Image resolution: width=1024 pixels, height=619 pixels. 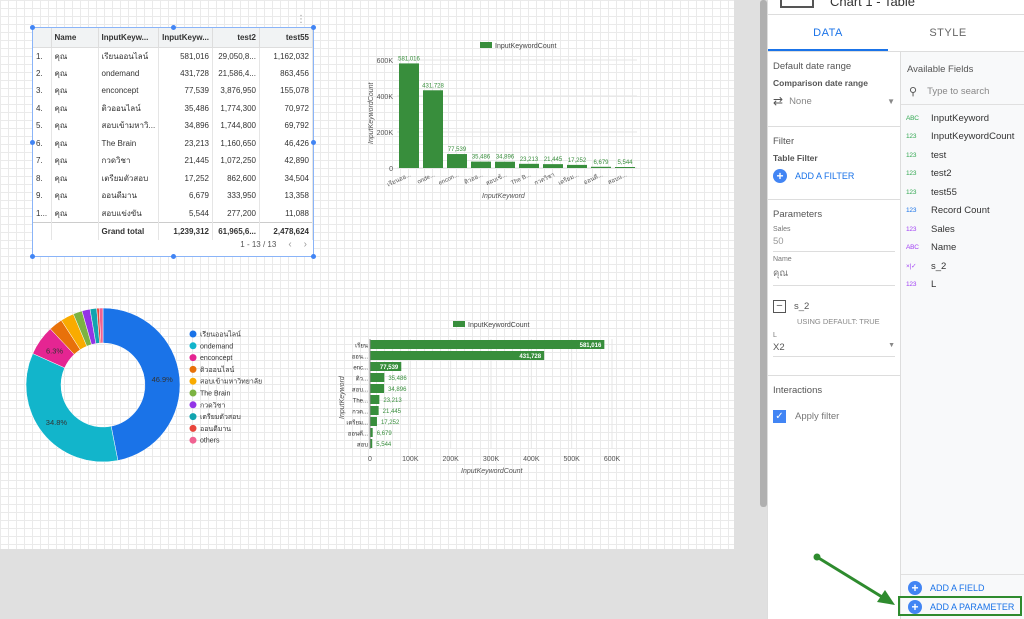 I want to click on legend-label: เตรียมตัวสอบ, so click(x=220, y=417).